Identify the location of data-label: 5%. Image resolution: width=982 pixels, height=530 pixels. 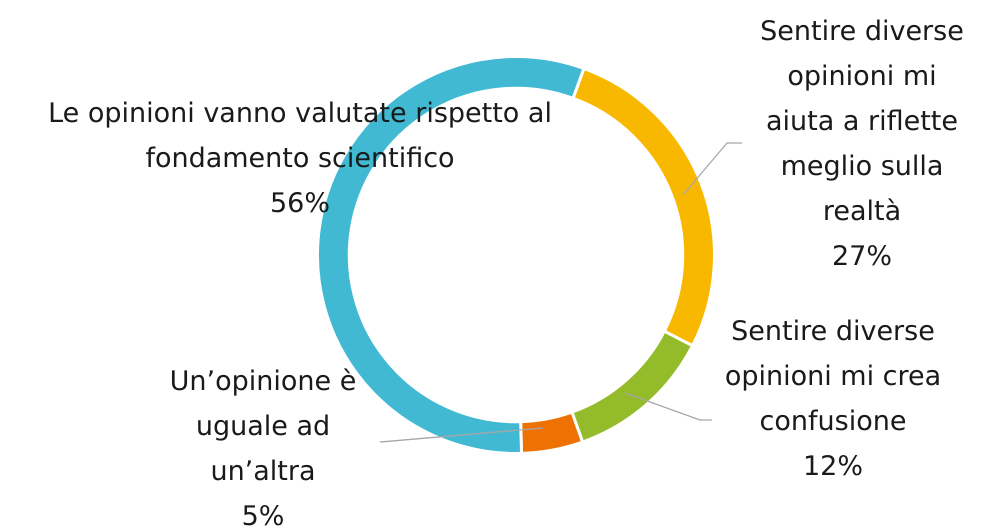
(263, 515).